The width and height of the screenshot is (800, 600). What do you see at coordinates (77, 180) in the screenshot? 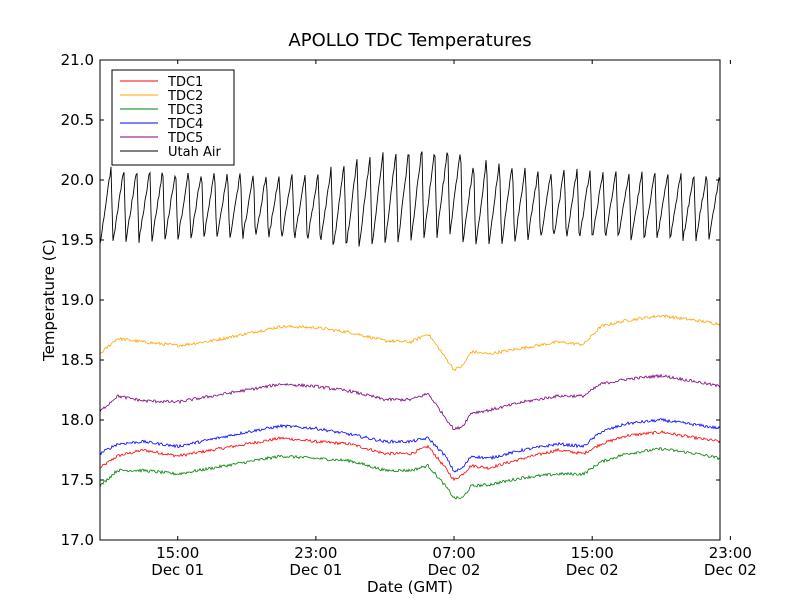
I see `y-tick-label: 20.0` at bounding box center [77, 180].